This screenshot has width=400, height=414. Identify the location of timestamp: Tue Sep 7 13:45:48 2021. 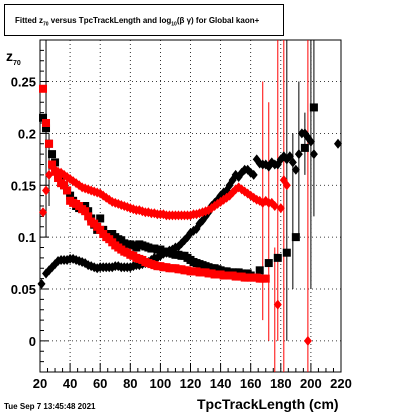
(50, 406).